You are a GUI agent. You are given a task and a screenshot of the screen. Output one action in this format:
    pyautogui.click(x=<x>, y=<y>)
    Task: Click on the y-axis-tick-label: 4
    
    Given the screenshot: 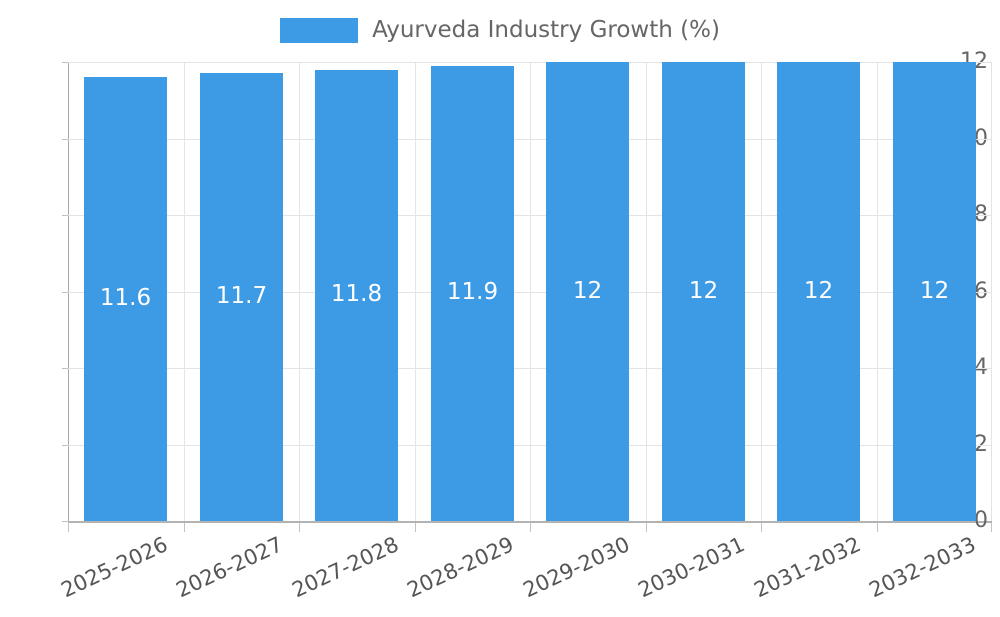 What is the action you would take?
    pyautogui.click(x=981, y=367)
    